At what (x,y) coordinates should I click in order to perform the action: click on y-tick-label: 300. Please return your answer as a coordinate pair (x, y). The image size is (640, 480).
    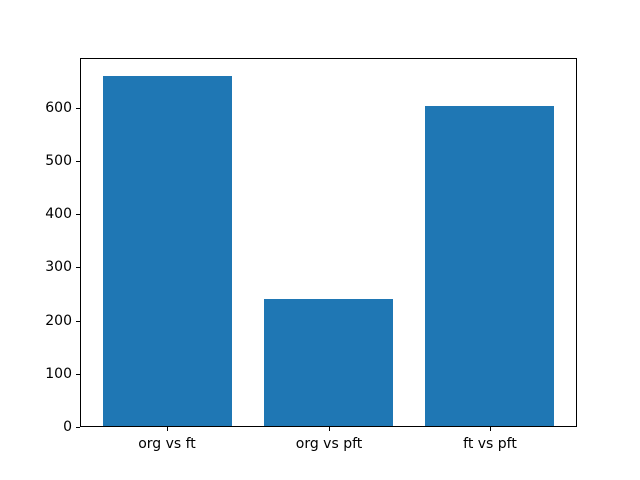
    Looking at the image, I should click on (58, 267).